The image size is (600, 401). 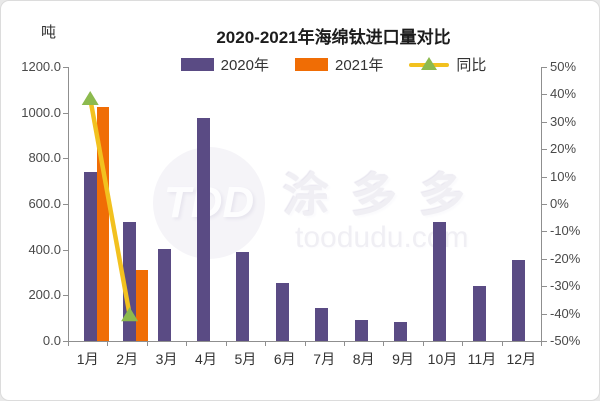 I want to click on legend-line-triangle-icon, so click(x=429, y=64).